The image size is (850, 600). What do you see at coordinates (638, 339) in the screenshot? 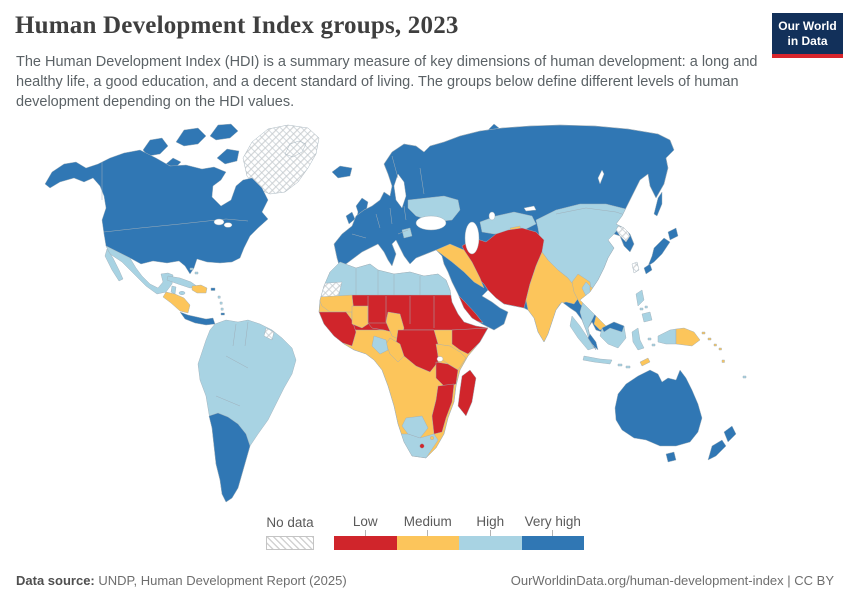
I see `map-region-sulawesi` at bounding box center [638, 339].